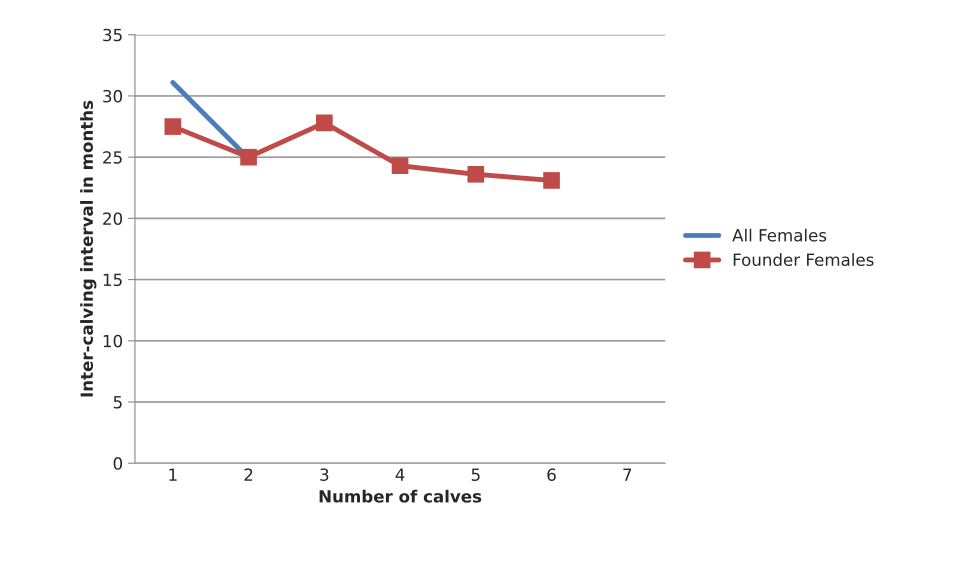  What do you see at coordinates (401, 496) in the screenshot?
I see `x-axis-title: Number of calves` at bounding box center [401, 496].